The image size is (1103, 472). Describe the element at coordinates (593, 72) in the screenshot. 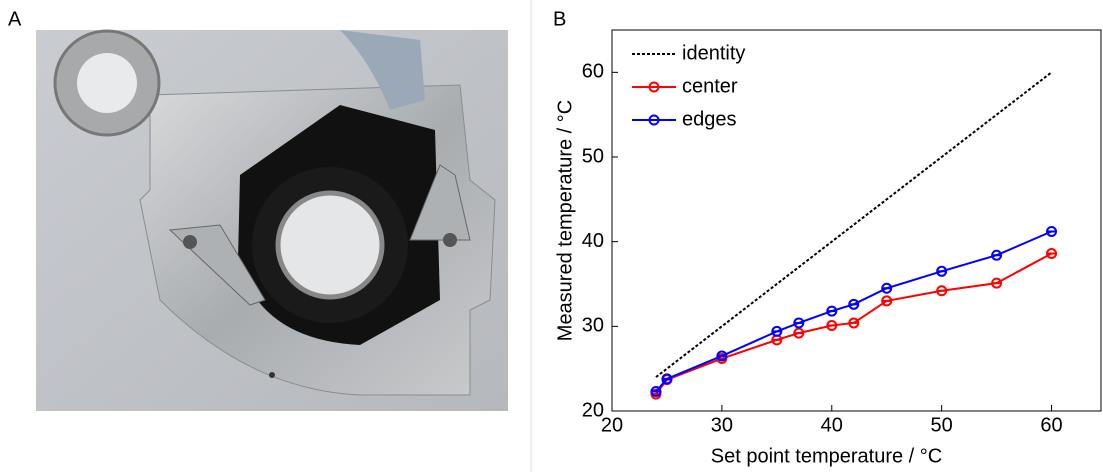

I see `y-tick-label: 60` at that location.